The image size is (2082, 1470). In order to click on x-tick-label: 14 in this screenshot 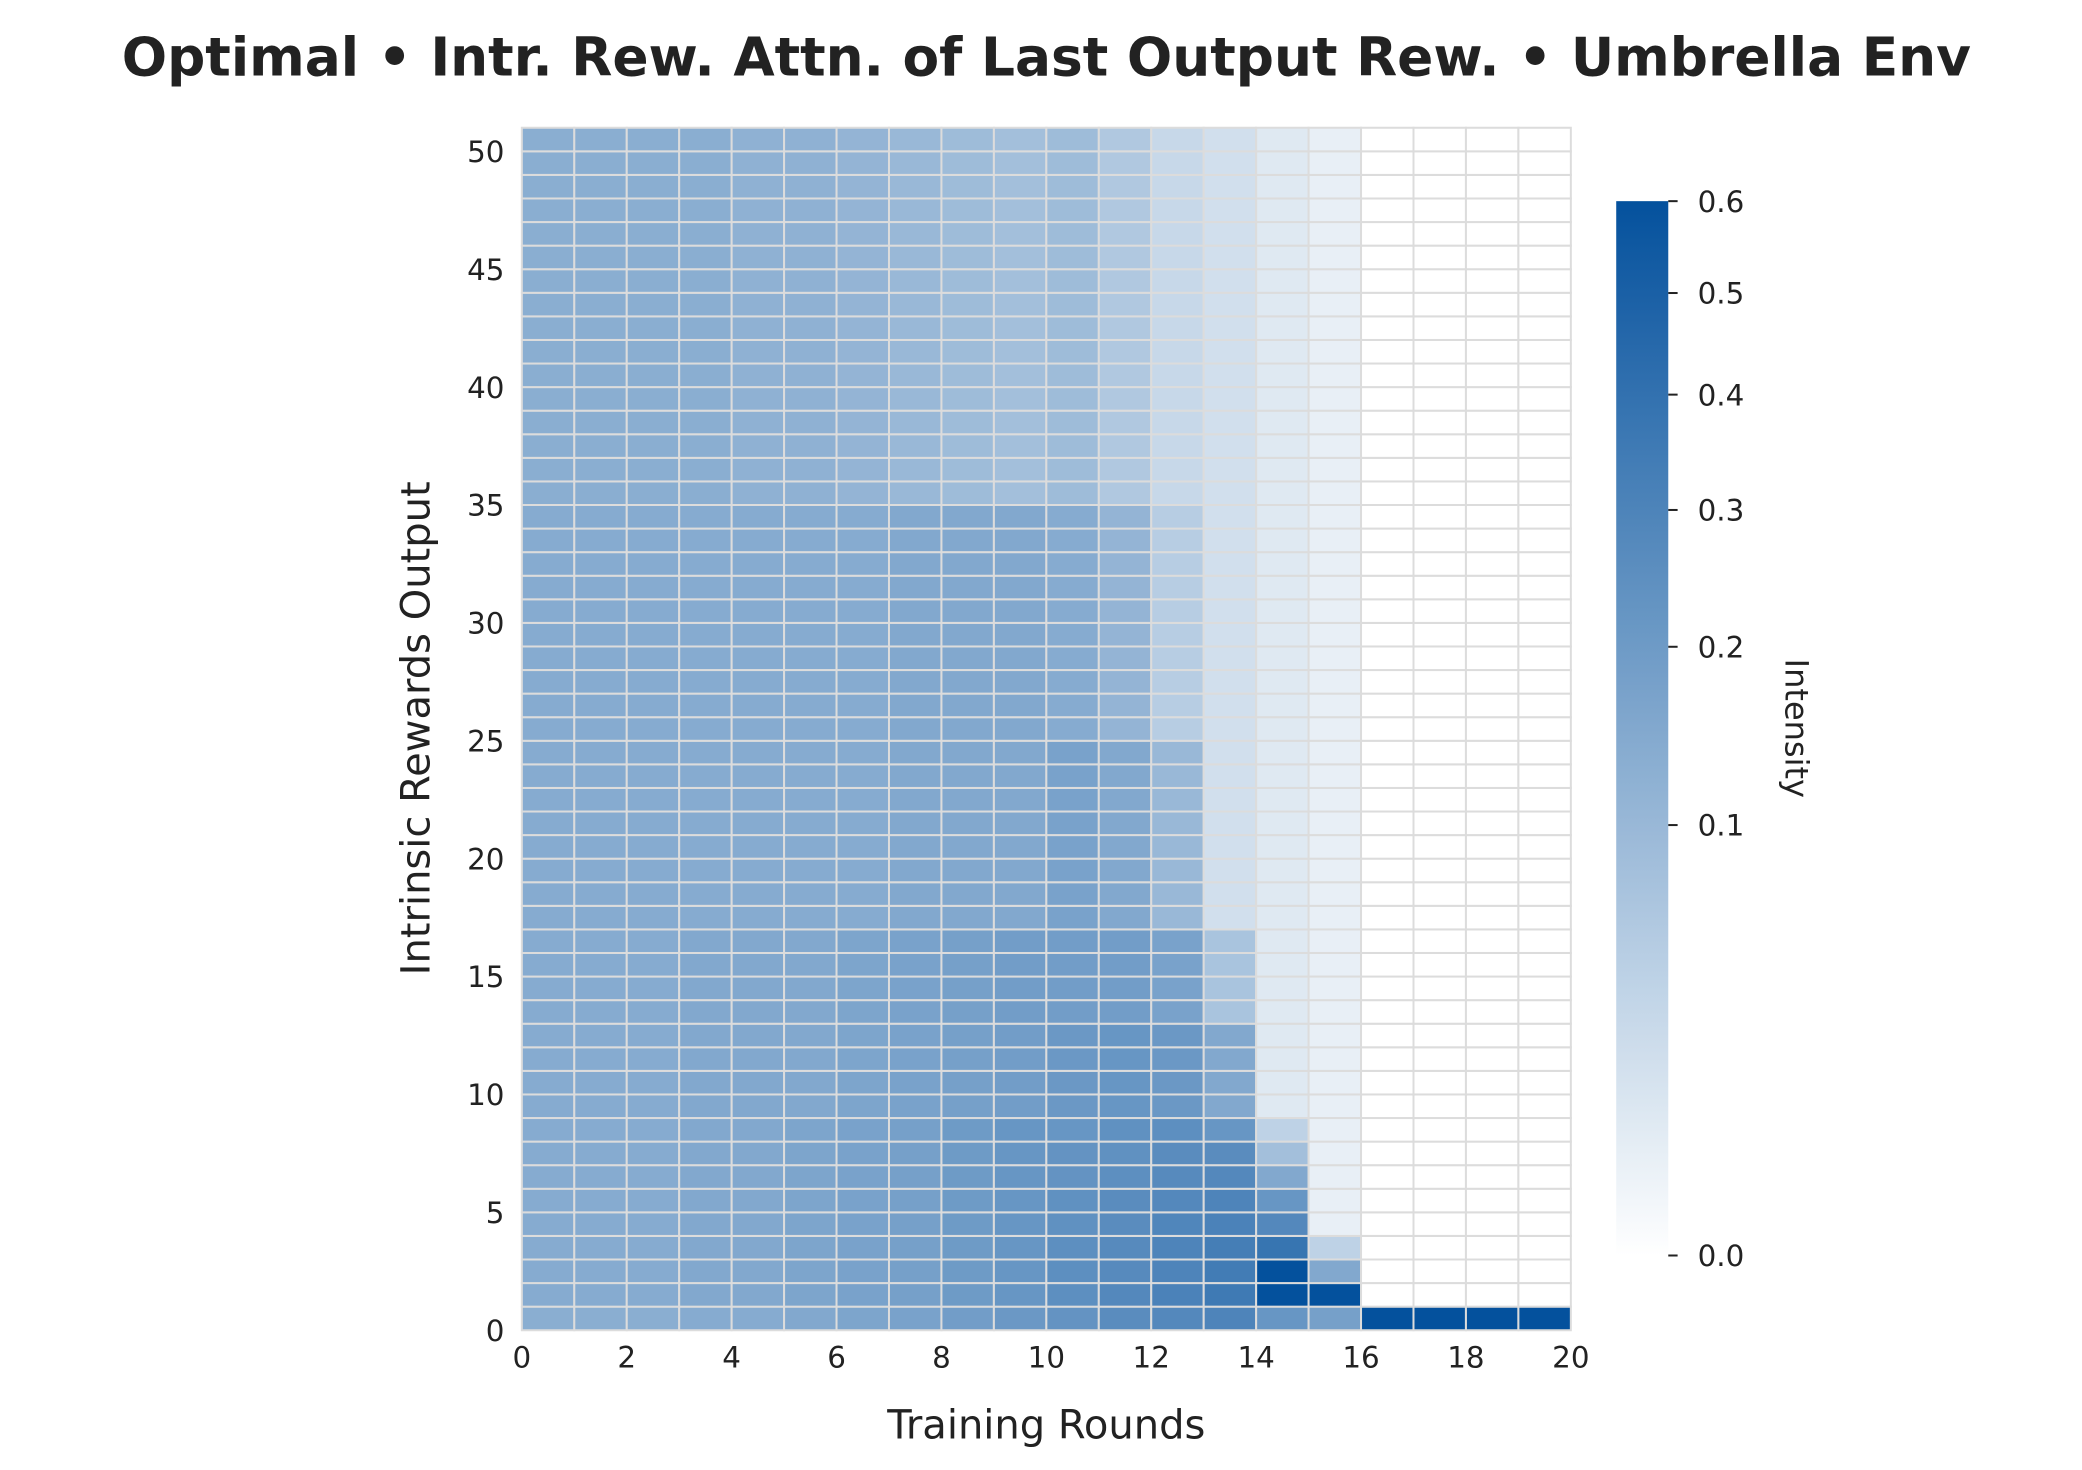, I will do `click(1255, 1358)`.